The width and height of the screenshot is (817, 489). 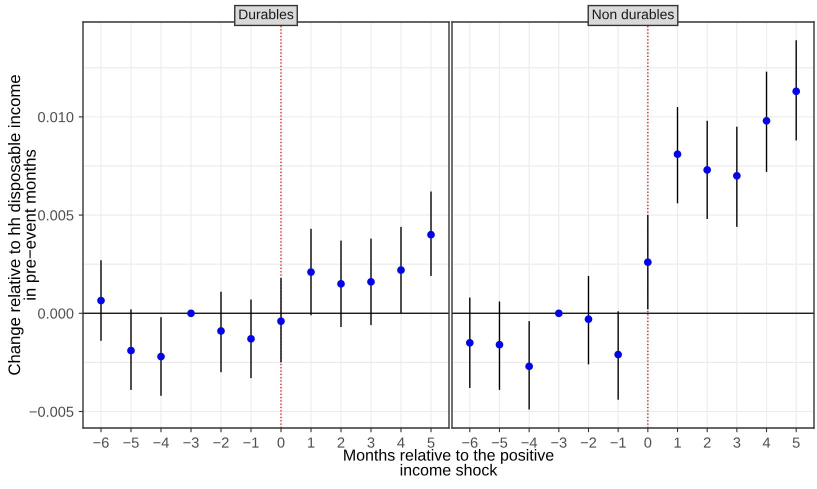 What do you see at coordinates (449, 462) in the screenshot?
I see `x-axis-title: Months relative to the positive income shock` at bounding box center [449, 462].